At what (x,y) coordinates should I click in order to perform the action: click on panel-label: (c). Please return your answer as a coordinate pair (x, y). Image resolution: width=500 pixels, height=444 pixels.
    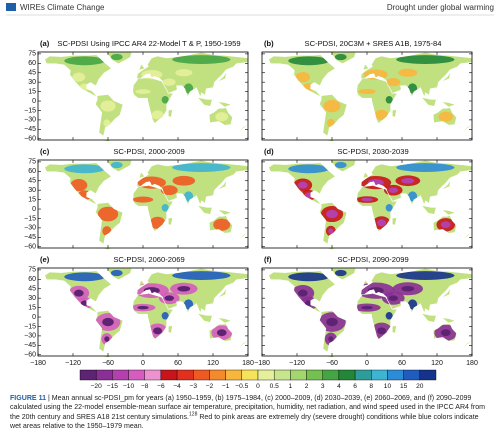
    Looking at the image, I should click on (45, 151).